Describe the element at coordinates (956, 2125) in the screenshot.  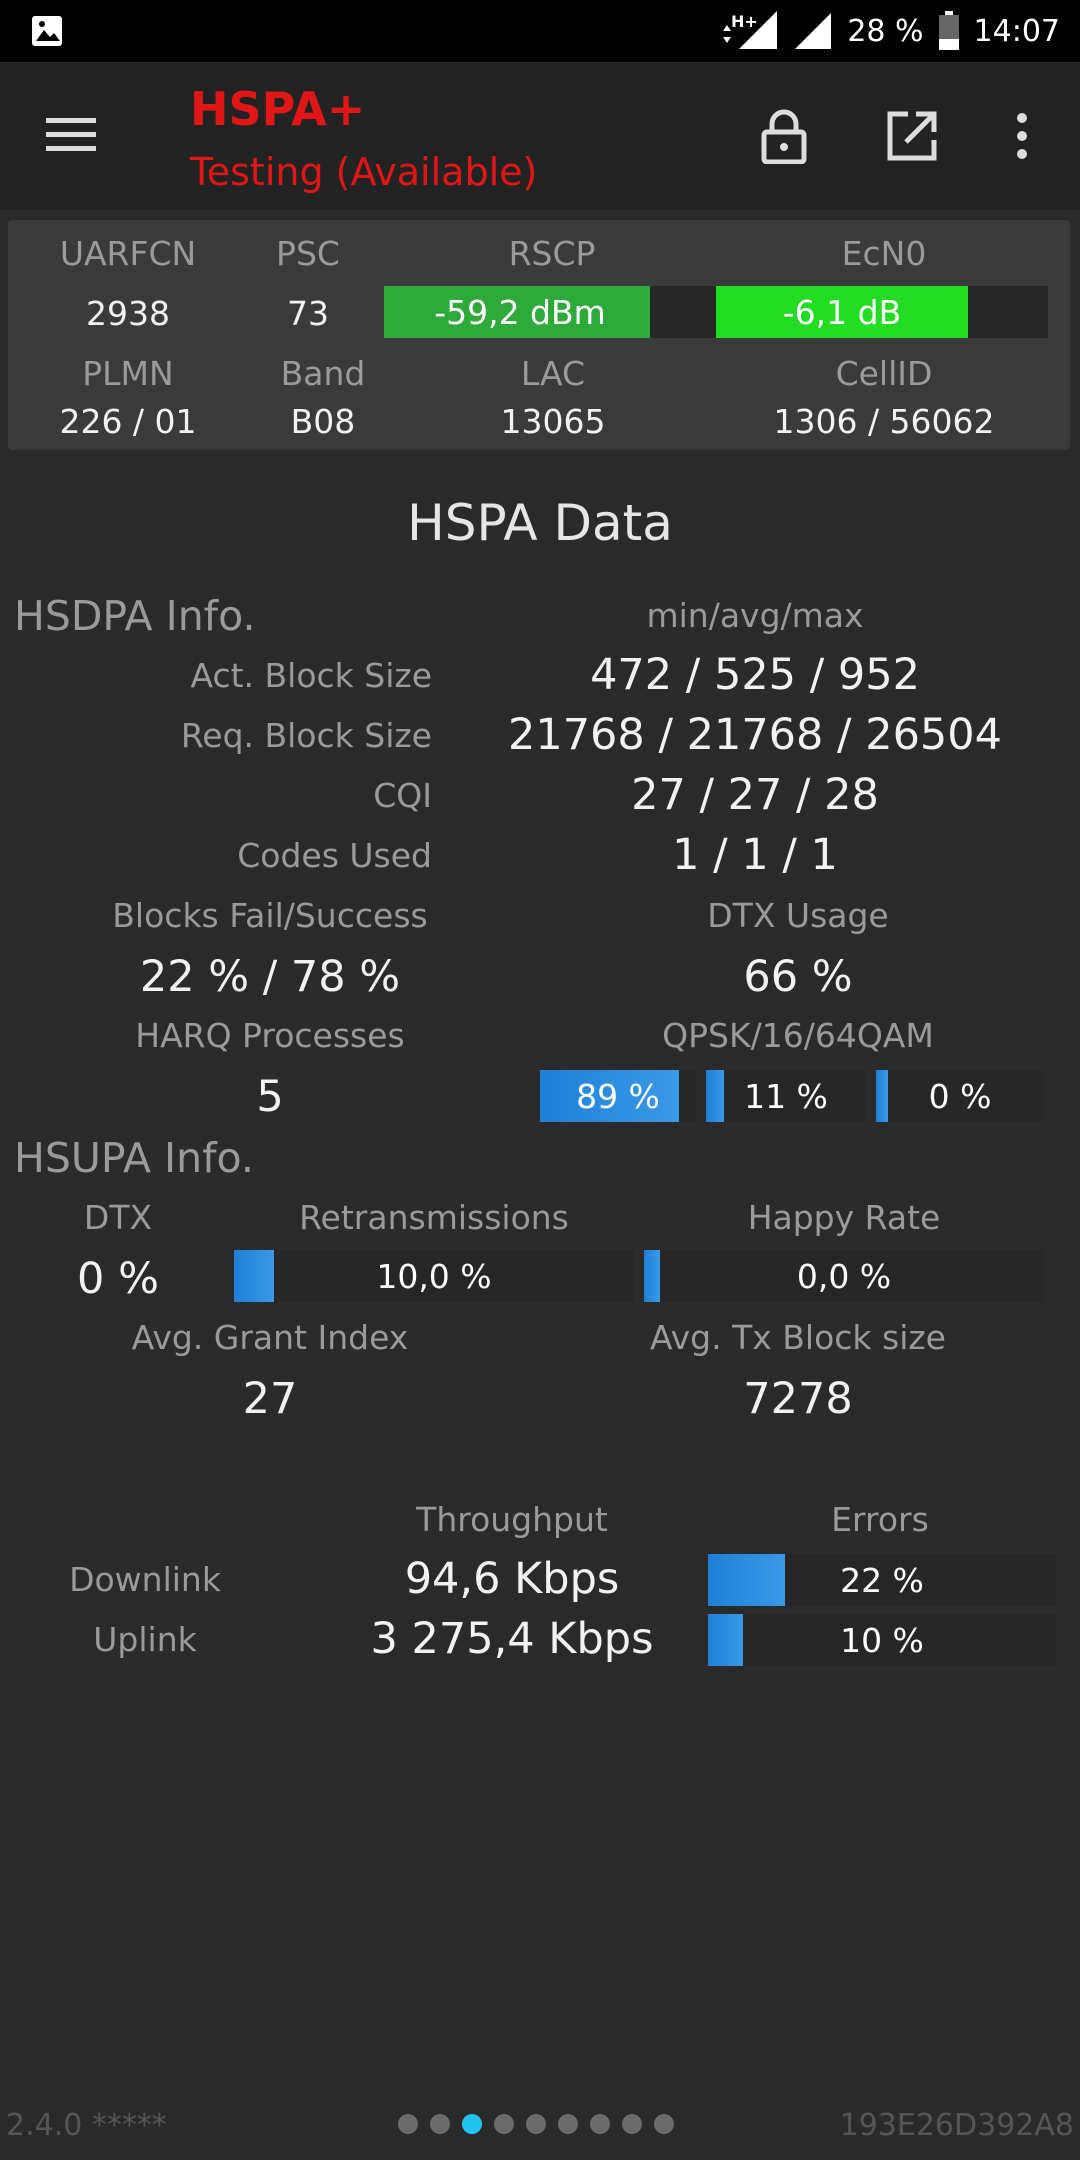
I see `device-id: 193E26D392A8` at that location.